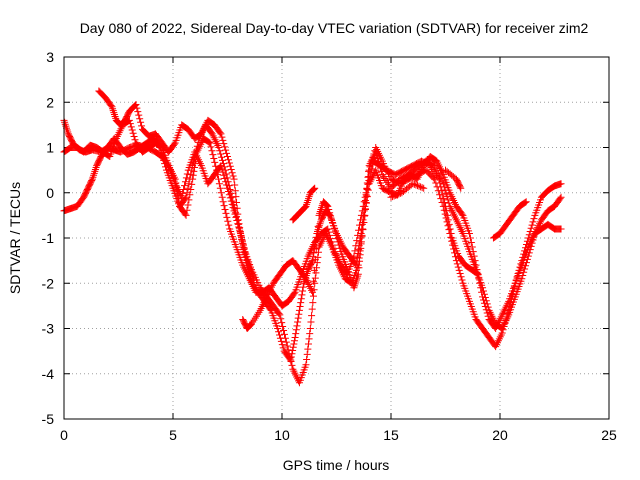 This screenshot has height=480, width=640. What do you see at coordinates (173, 435) in the screenshot?
I see `x-tick-label: 5` at bounding box center [173, 435].